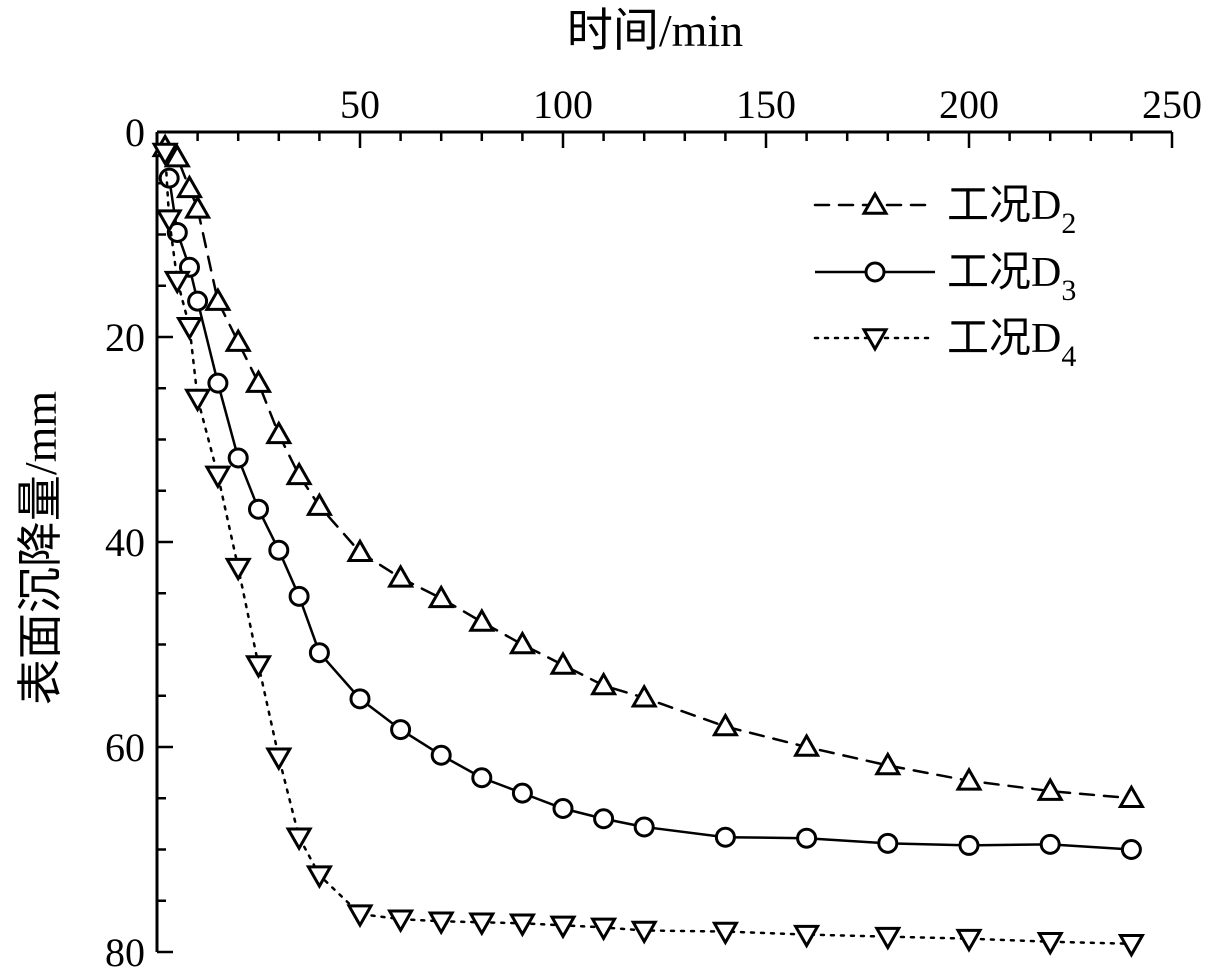 Image resolution: width=1222 pixels, height=975 pixels. Describe the element at coordinates (1068, 223) in the screenshot. I see `legend-label-subscript: 2` at that location.